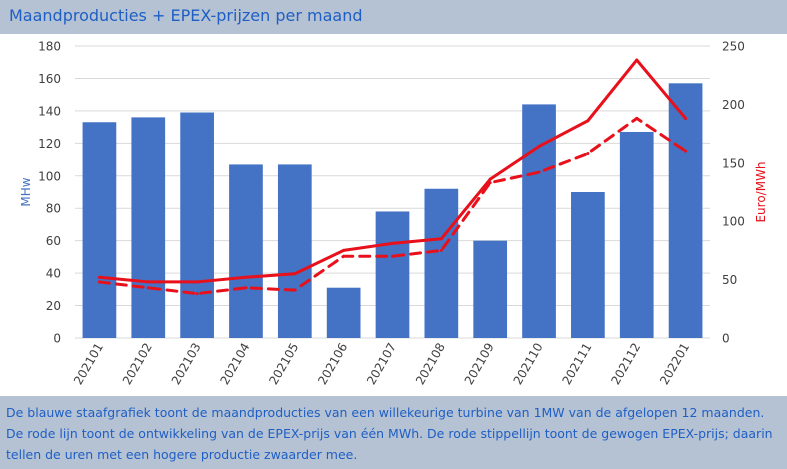 This screenshot has height=469, width=787. What do you see at coordinates (137, 364) in the screenshot?
I see `x-tick-label: 202102` at bounding box center [137, 364].